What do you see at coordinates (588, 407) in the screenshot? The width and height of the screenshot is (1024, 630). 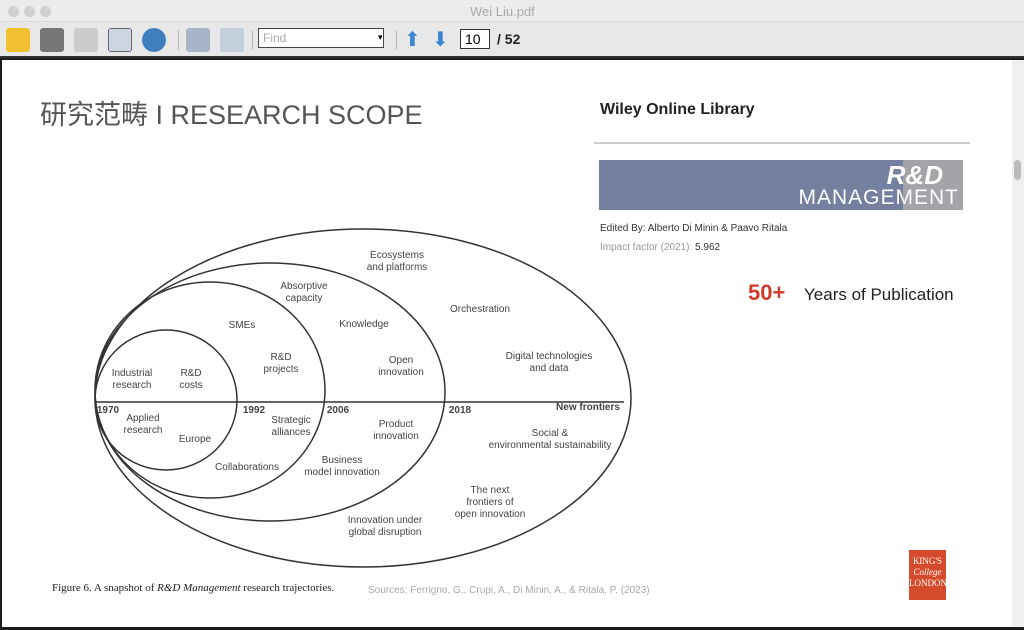 I see `new-frontiers-label: New frontiers` at bounding box center [588, 407].